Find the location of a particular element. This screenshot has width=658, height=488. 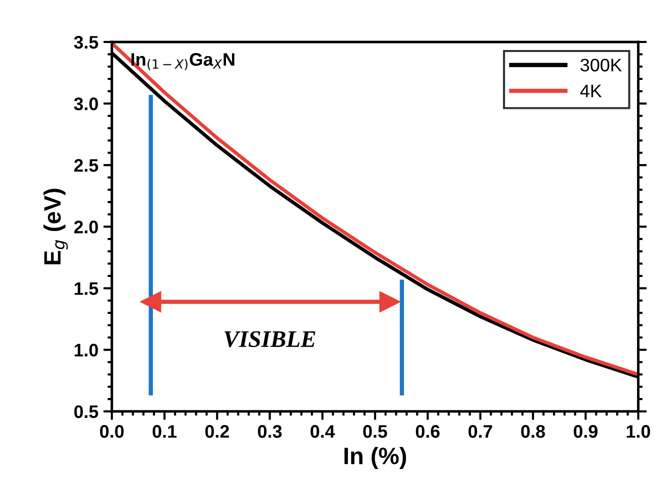

y-tick-label: 2.0 is located at coordinates (86, 227).